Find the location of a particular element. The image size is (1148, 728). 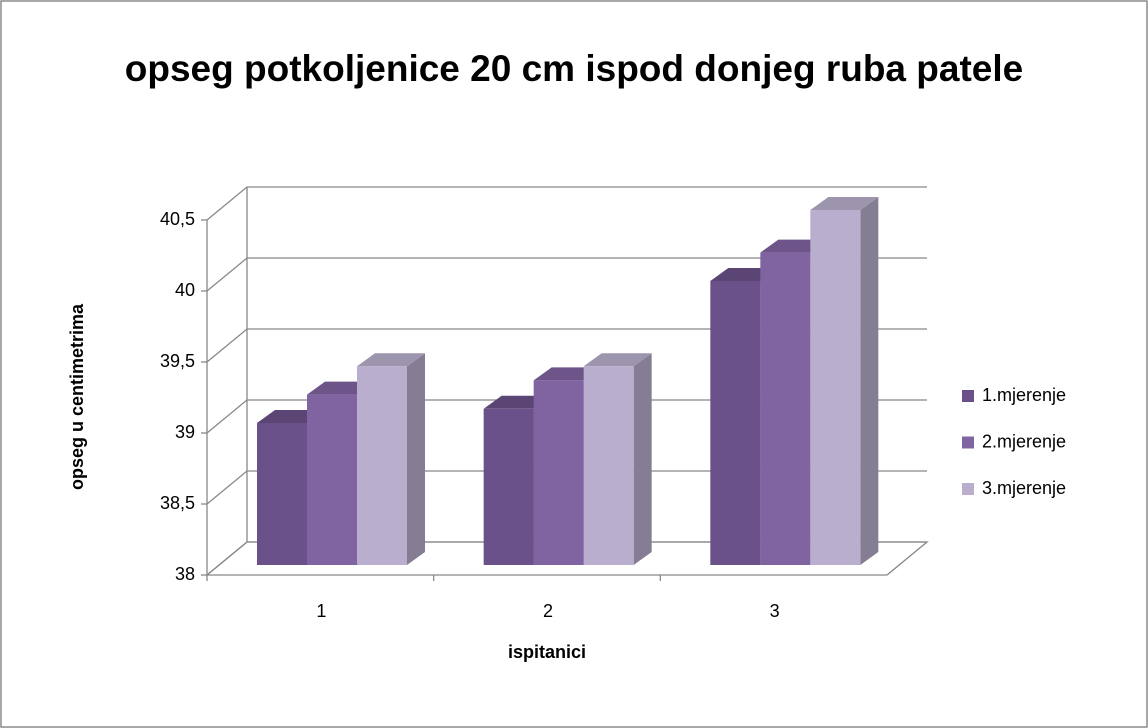

y-tick-label: 38,5 is located at coordinates (177, 503).